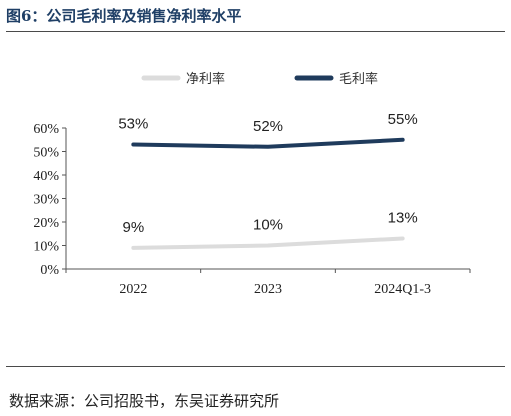 The width and height of the screenshot is (511, 416). What do you see at coordinates (46, 153) in the screenshot?
I see `y-tick-label: 50%` at bounding box center [46, 153].